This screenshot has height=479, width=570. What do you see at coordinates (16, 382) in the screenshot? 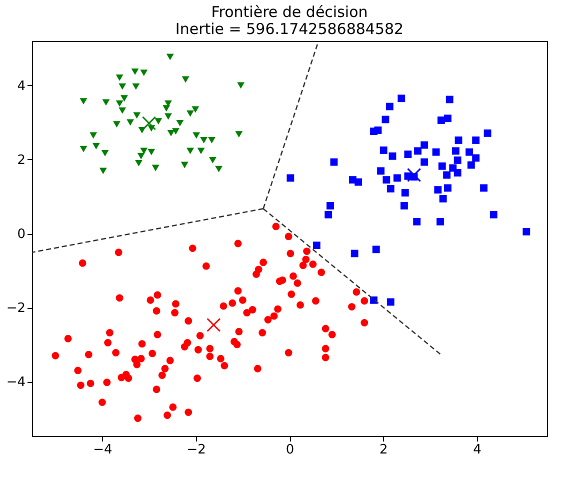
I see `y-tick-label: −4` at bounding box center [16, 382].